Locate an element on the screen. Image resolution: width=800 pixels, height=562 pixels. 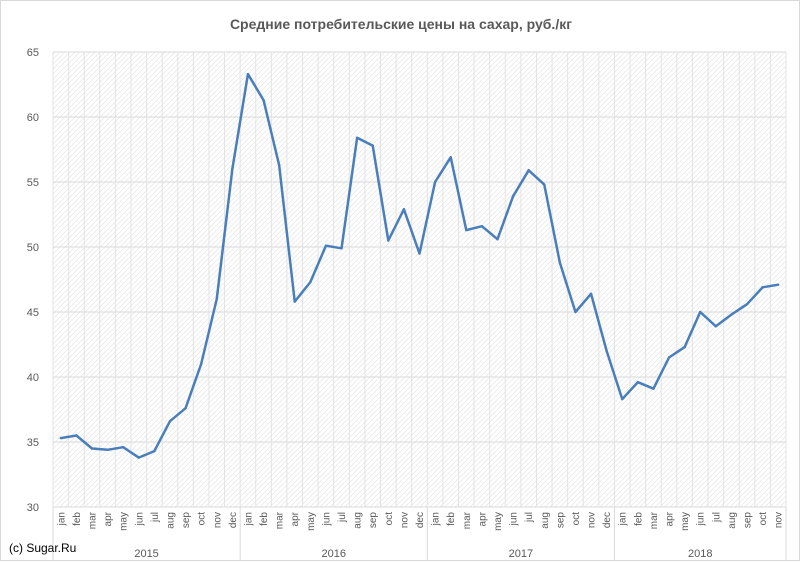
x-axis-years: 2015 2016 2017 2018 is located at coordinates (419, 534).